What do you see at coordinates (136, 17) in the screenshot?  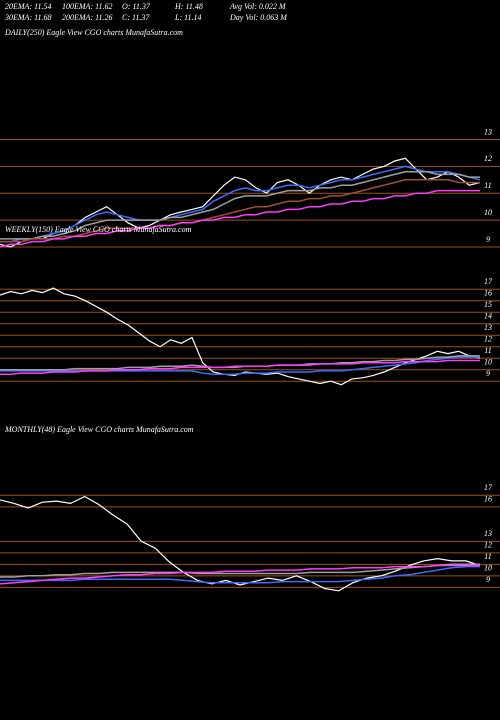 I see `header-stat: C: 11.37` at bounding box center [136, 17].